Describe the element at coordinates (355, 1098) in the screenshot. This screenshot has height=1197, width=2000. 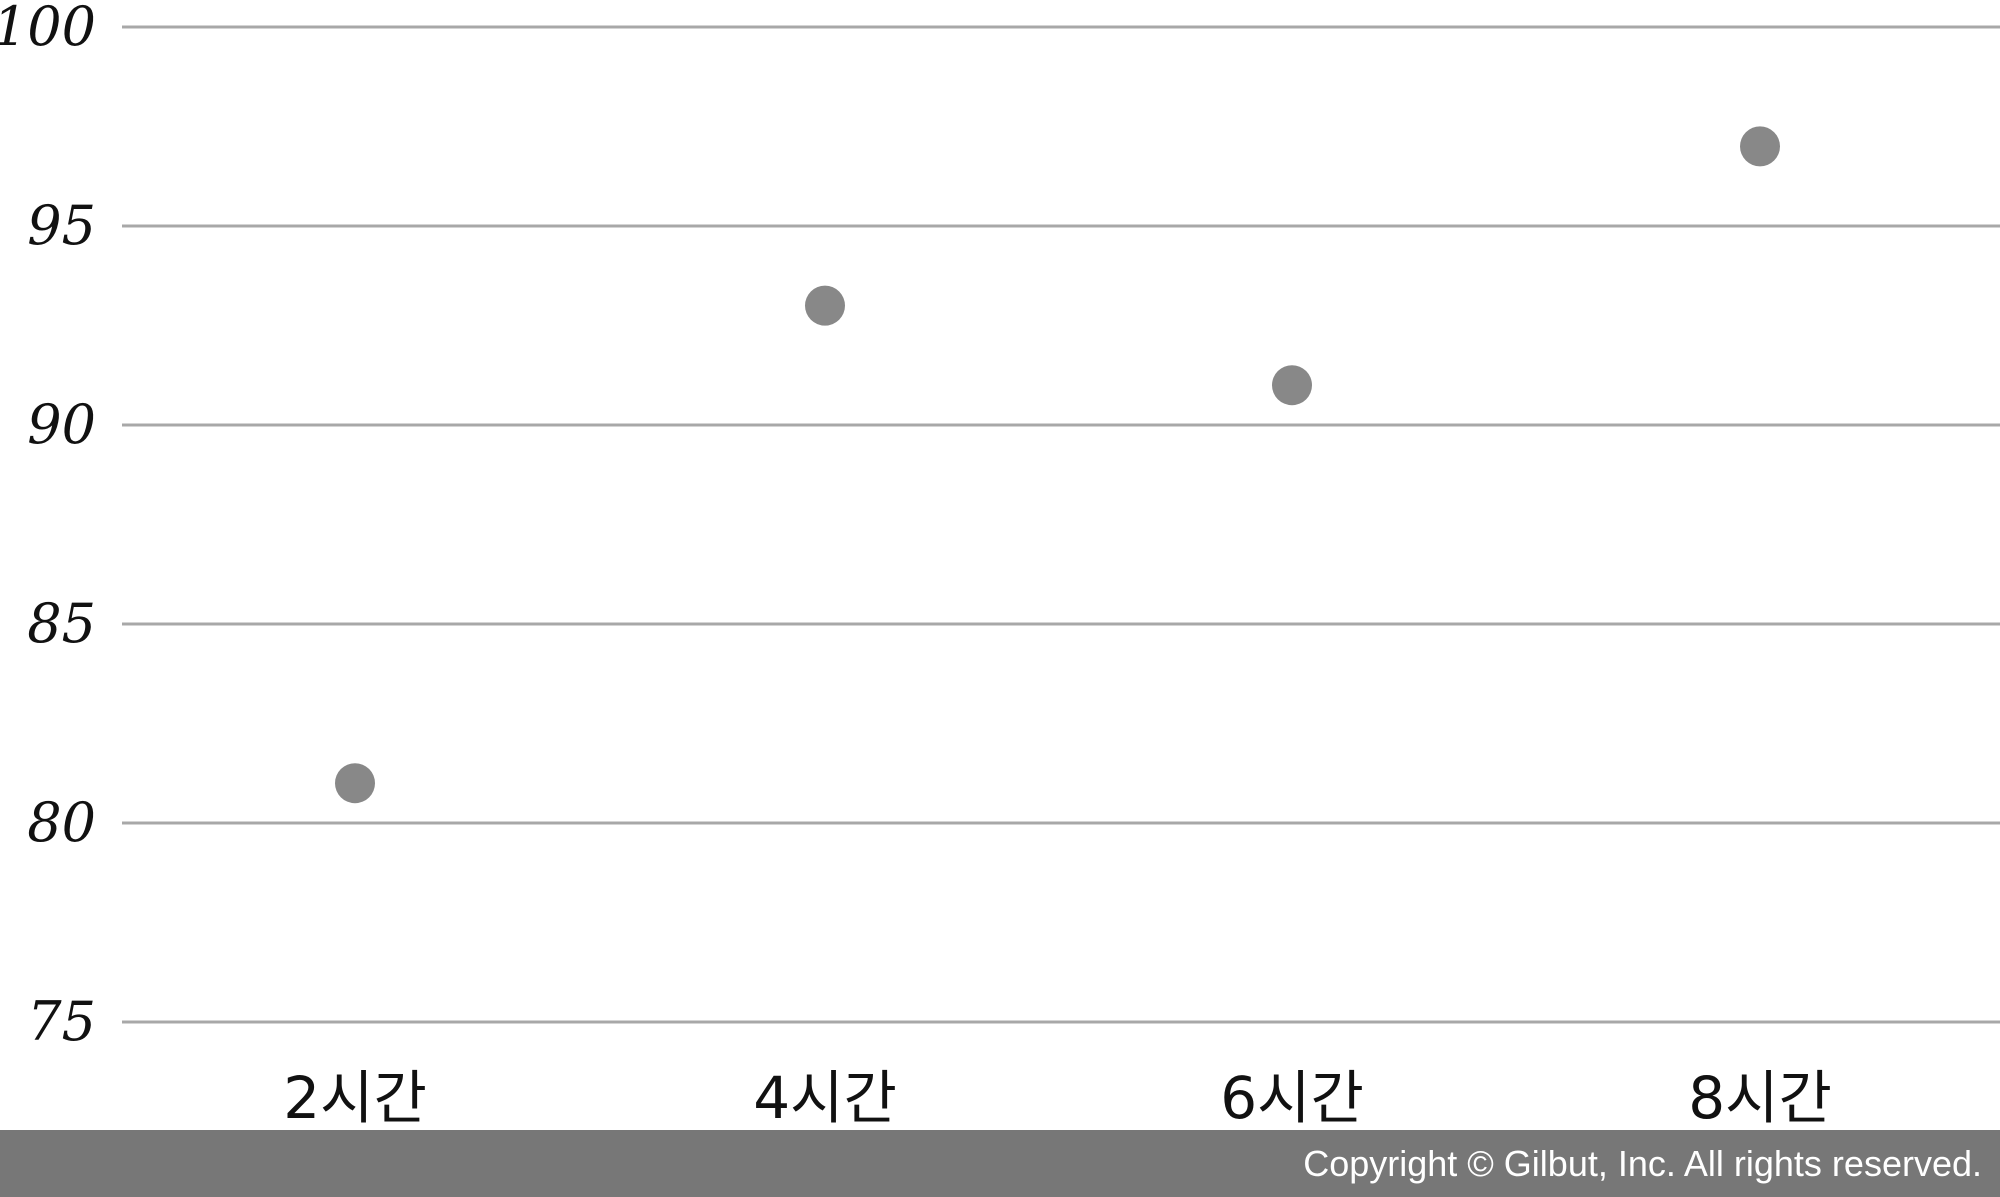
I see `x-category-label: 2시간` at that location.